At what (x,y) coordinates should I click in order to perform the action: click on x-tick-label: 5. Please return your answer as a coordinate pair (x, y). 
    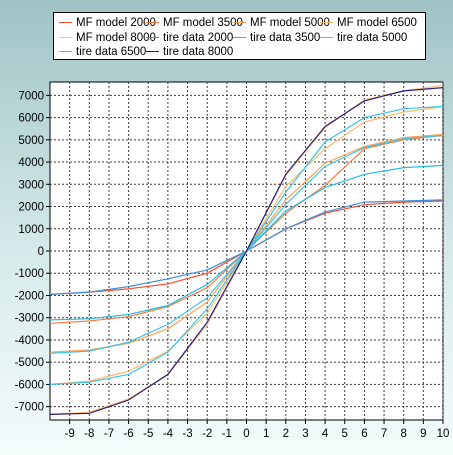
    Looking at the image, I should click on (345, 434).